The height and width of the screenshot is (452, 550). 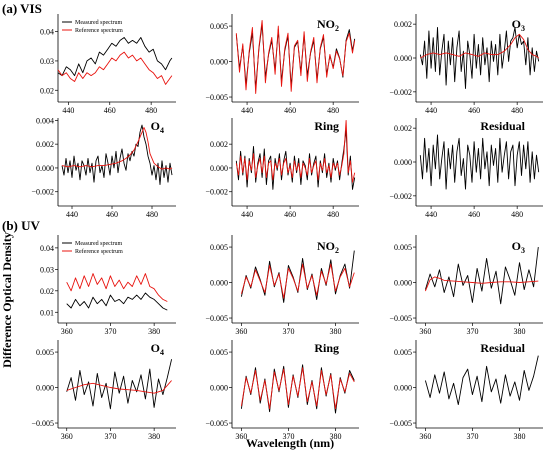 I want to click on panel-uv-o4: 360 370 380 −0.005 0.000 0.005 O4, so click(x=103, y=390).